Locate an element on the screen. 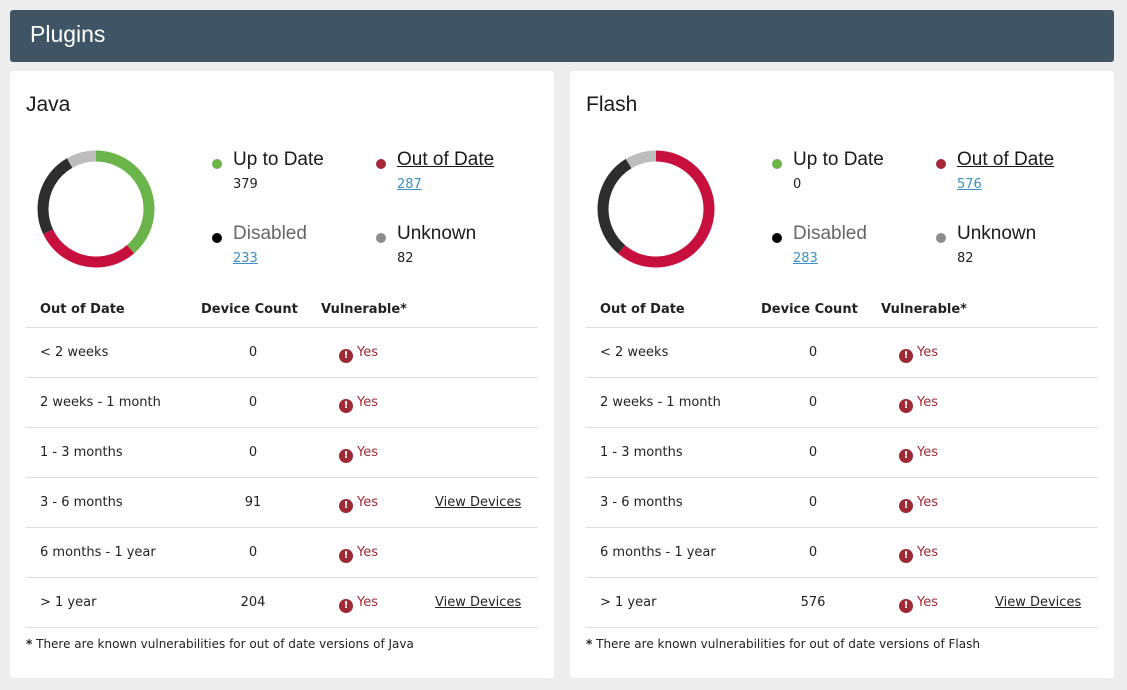 The image size is (1127, 690). device-count-cell: 204 is located at coordinates (253, 602).